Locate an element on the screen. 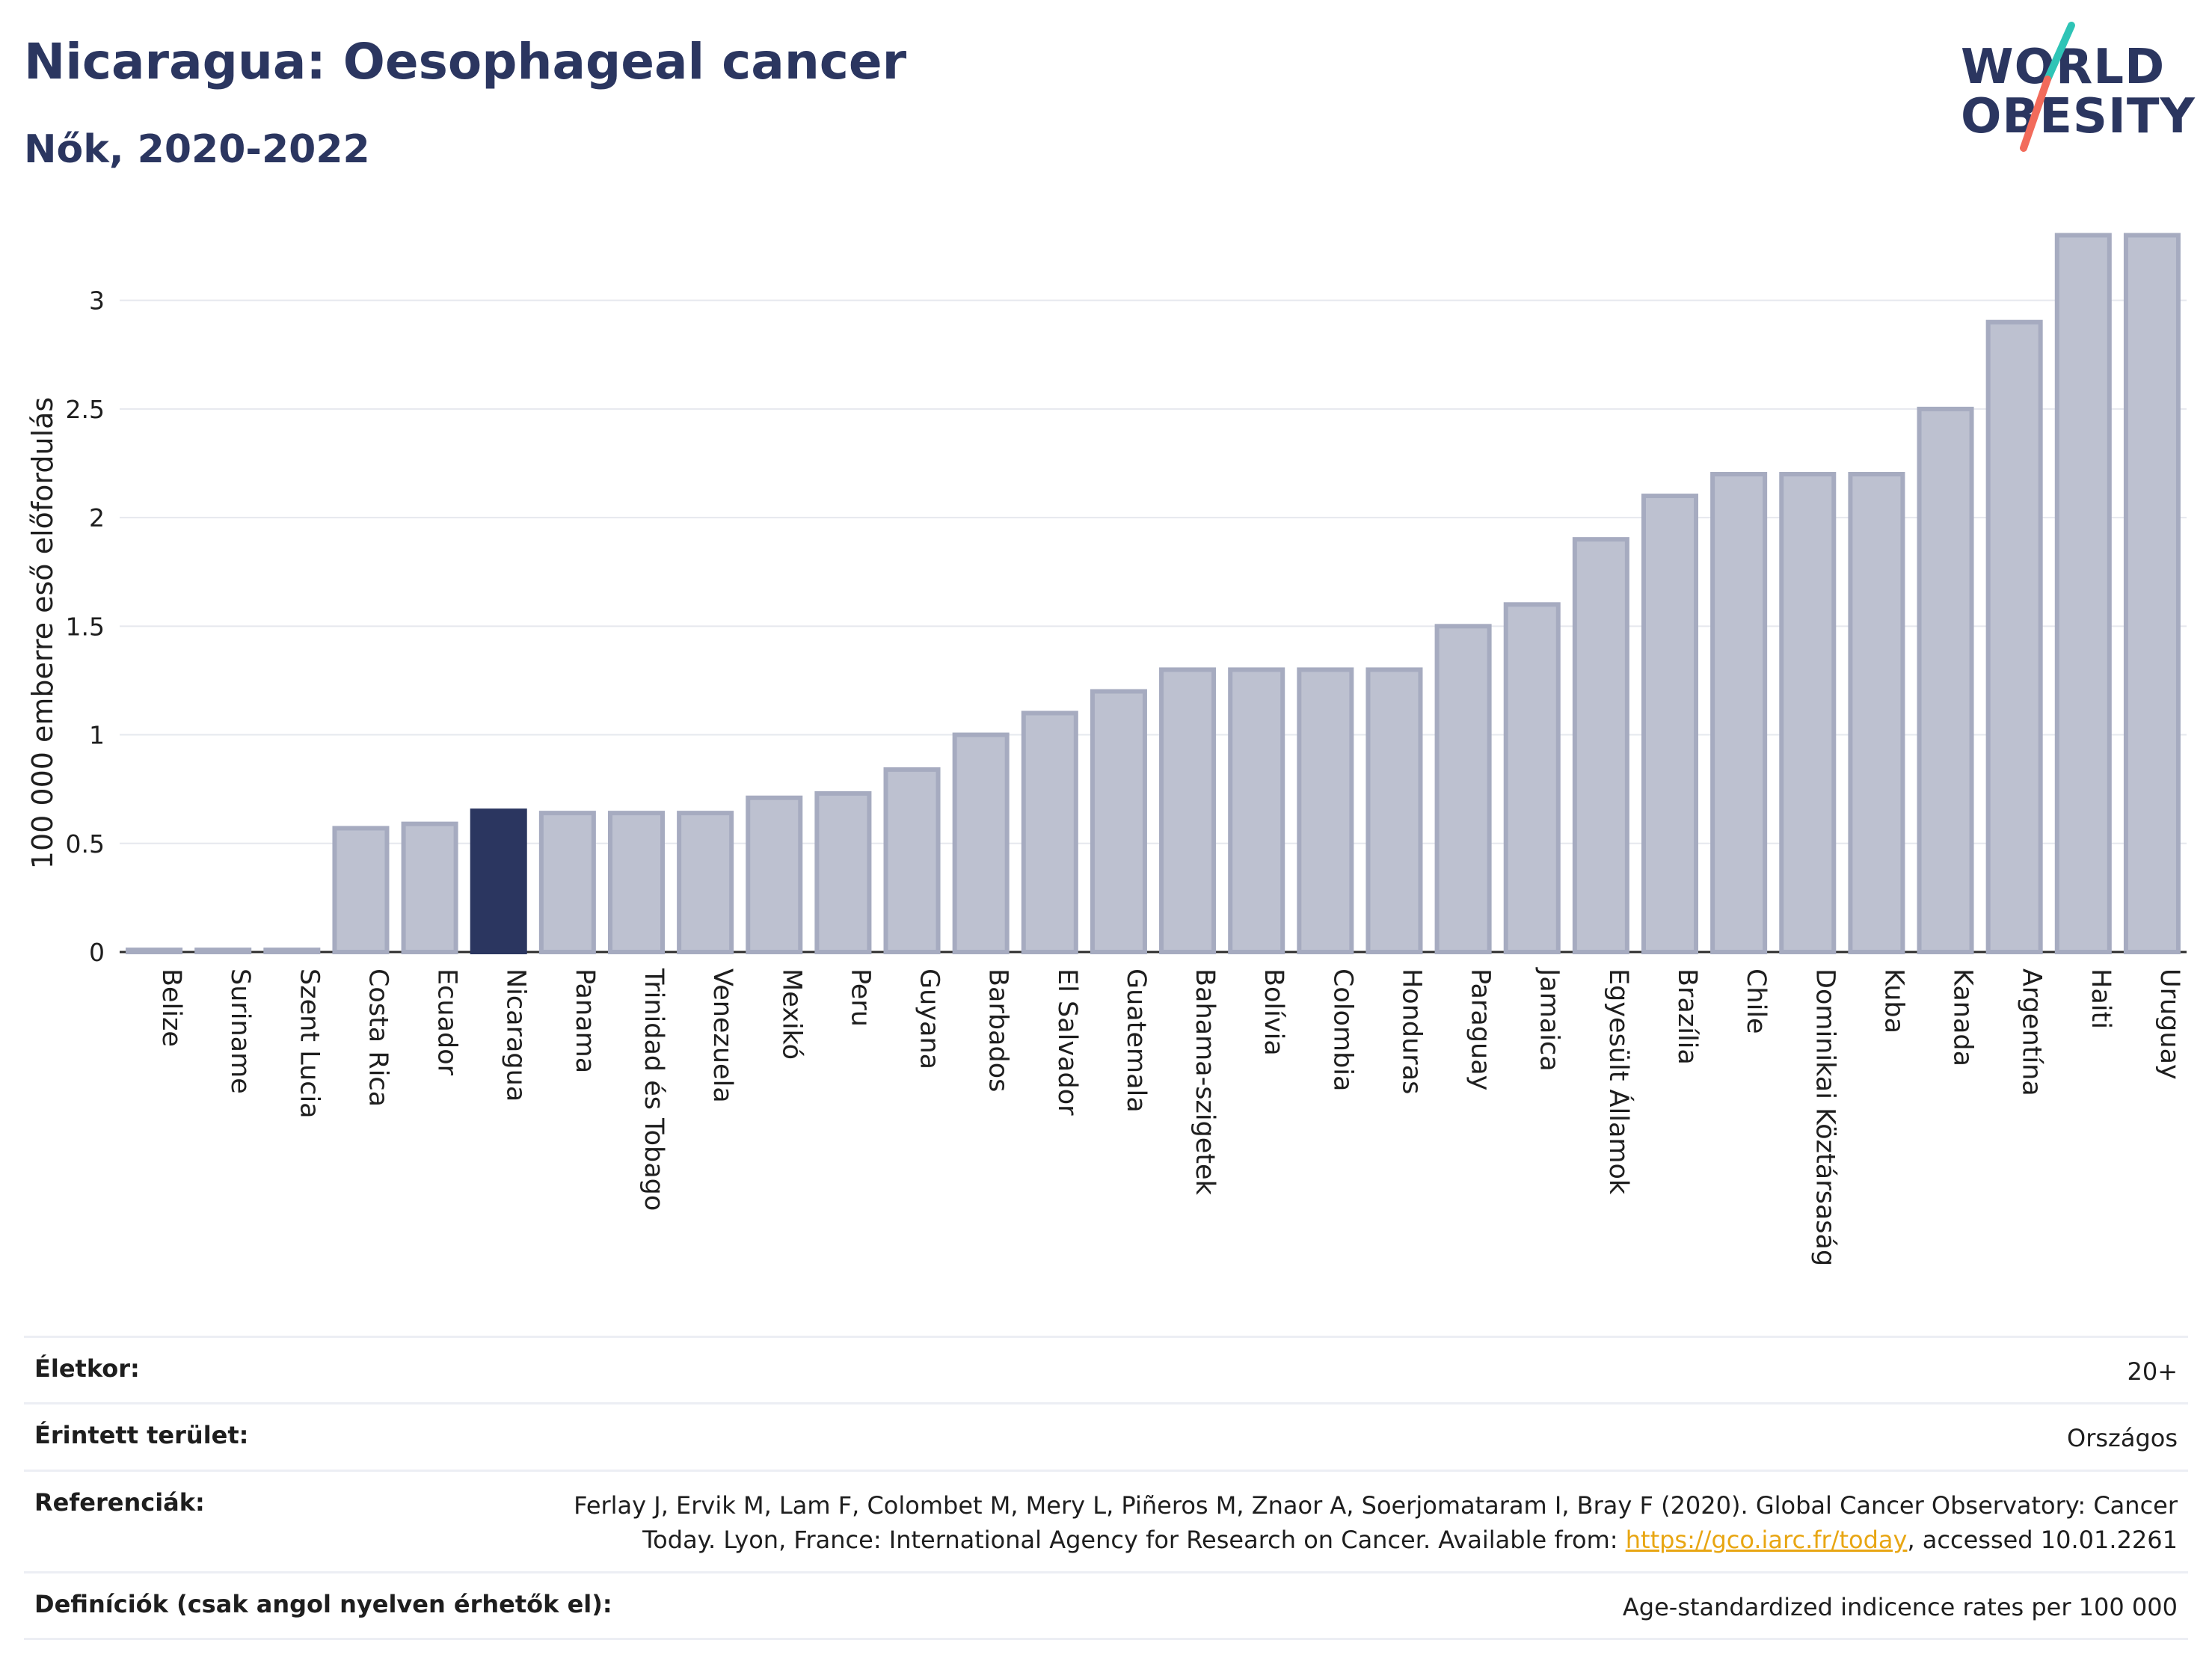 This screenshot has height=1655, width=2212. bar-ecuador is located at coordinates (429, 887).